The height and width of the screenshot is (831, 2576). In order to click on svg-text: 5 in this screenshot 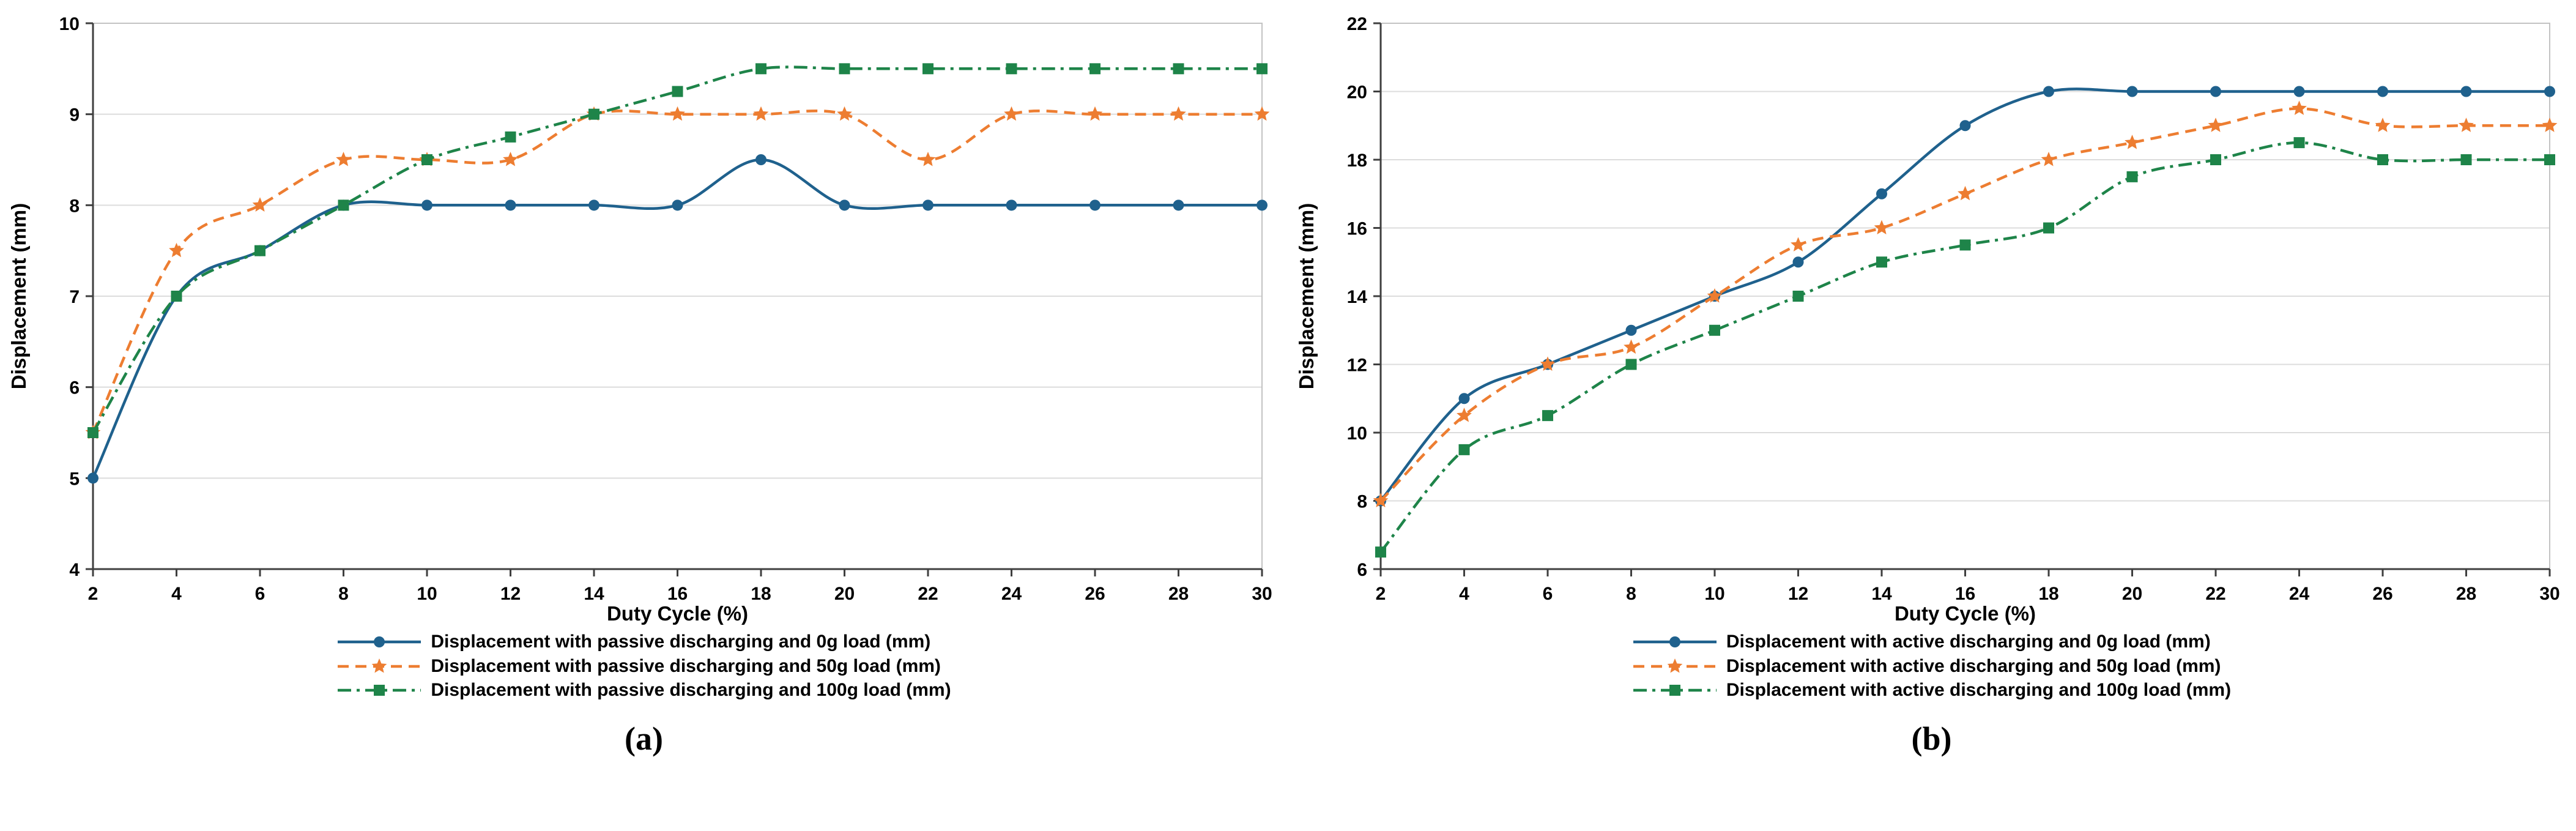, I will do `click(74, 479)`.